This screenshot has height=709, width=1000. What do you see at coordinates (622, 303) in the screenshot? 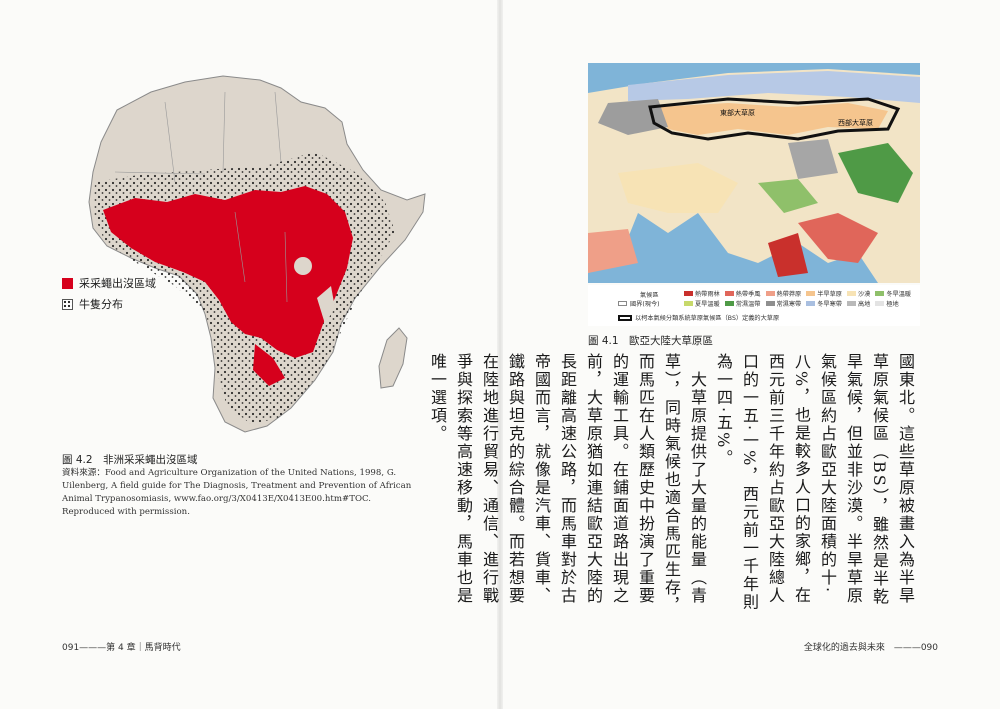
I see `border-swatch-icon` at bounding box center [622, 303].